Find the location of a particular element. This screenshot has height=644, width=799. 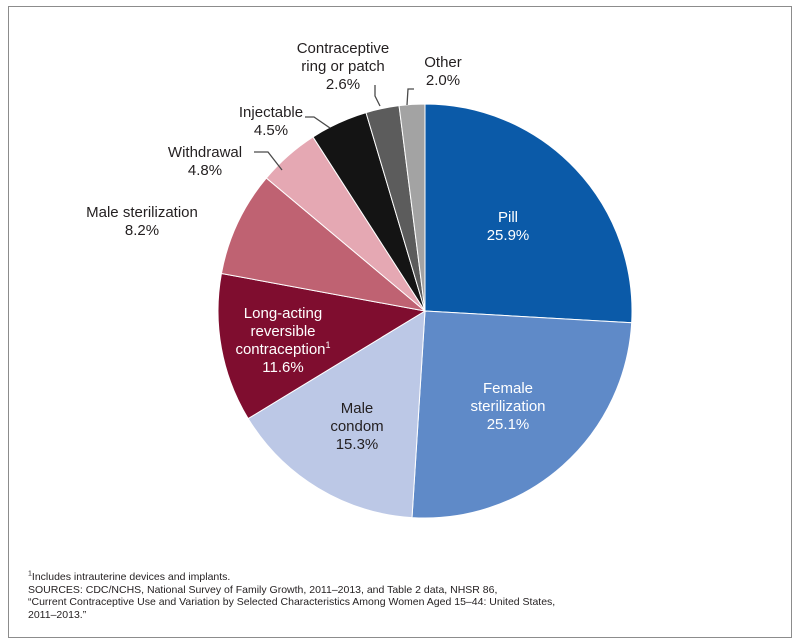

slice-value-female-sterilization: 25.1% is located at coordinates (508, 424).